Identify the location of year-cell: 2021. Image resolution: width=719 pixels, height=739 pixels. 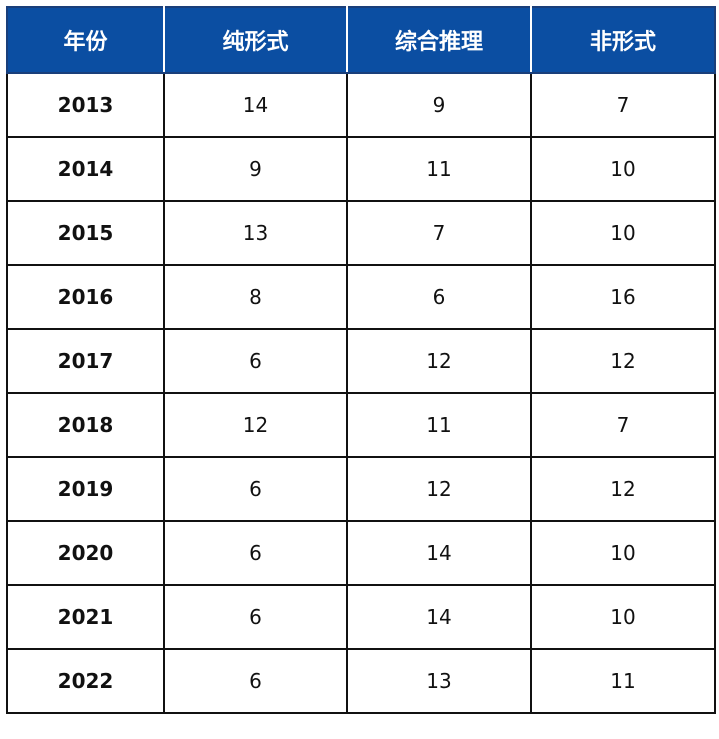
(85, 617).